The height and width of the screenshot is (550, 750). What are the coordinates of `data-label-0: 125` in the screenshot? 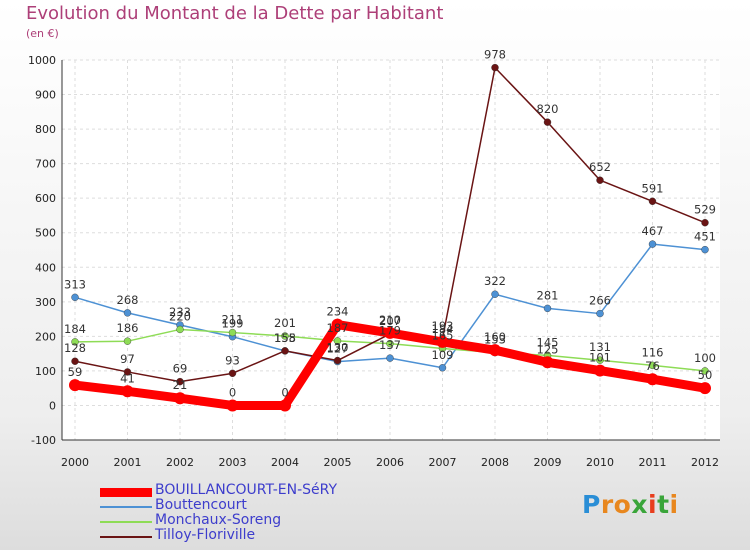 It's located at (548, 349).